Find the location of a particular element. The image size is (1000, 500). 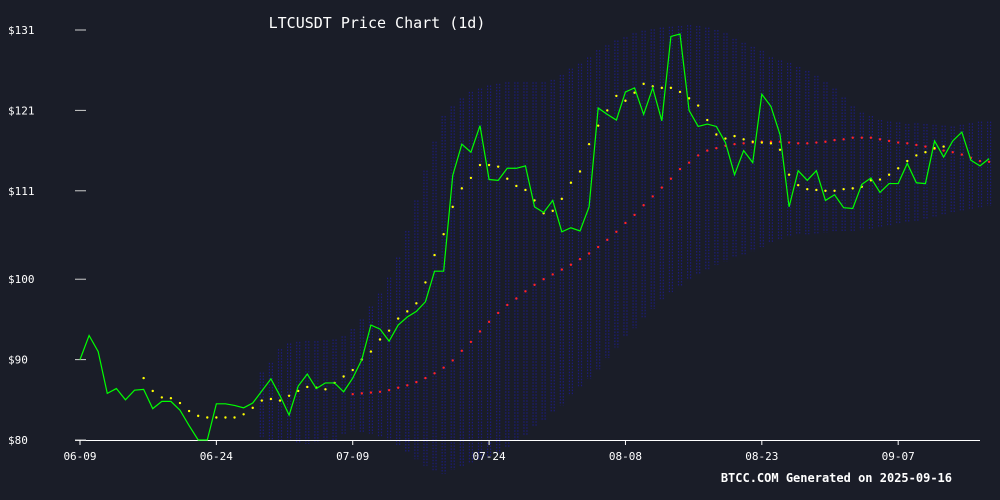

y-tick-label: $80 is located at coordinates (18, 440).